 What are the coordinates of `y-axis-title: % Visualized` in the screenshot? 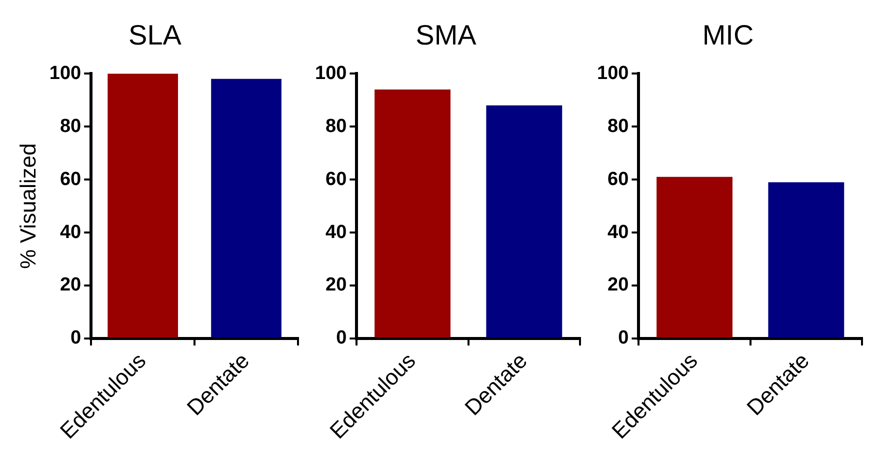 It's located at (27, 206).